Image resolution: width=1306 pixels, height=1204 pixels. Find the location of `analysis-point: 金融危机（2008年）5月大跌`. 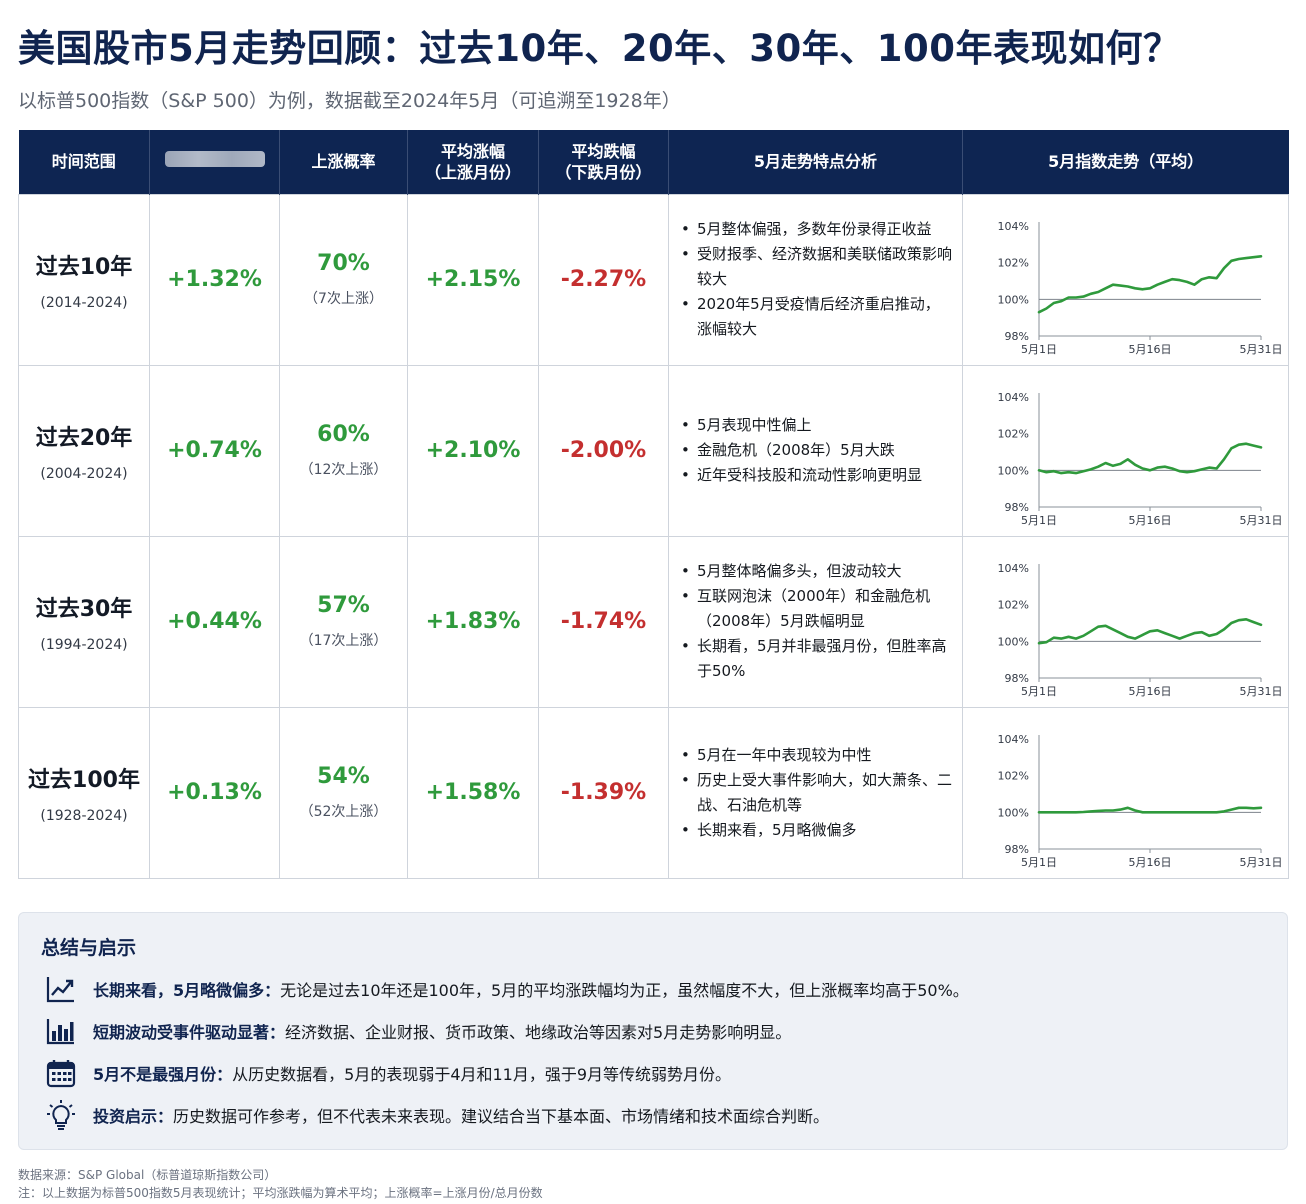

analysis-point: 金融危机（2008年）5月大跌 is located at coordinates (816, 450).